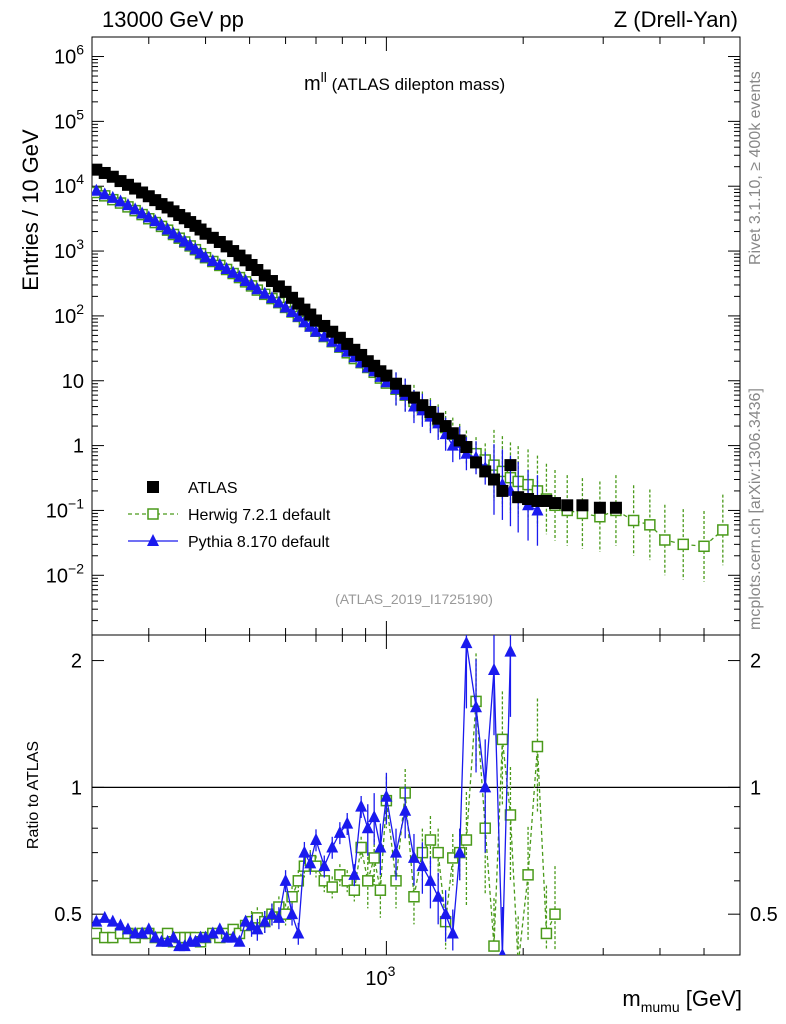 The image size is (786, 1024). I want to click on y-tick-label: 10⁶, so click(69, 55).